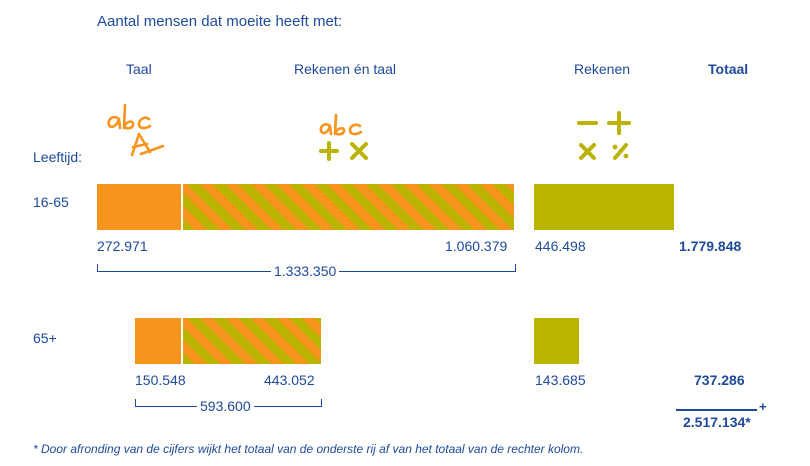  Describe the element at coordinates (225, 406) in the screenshot. I see `value-taal-subtotaal-65-plus: 593.600` at that location.